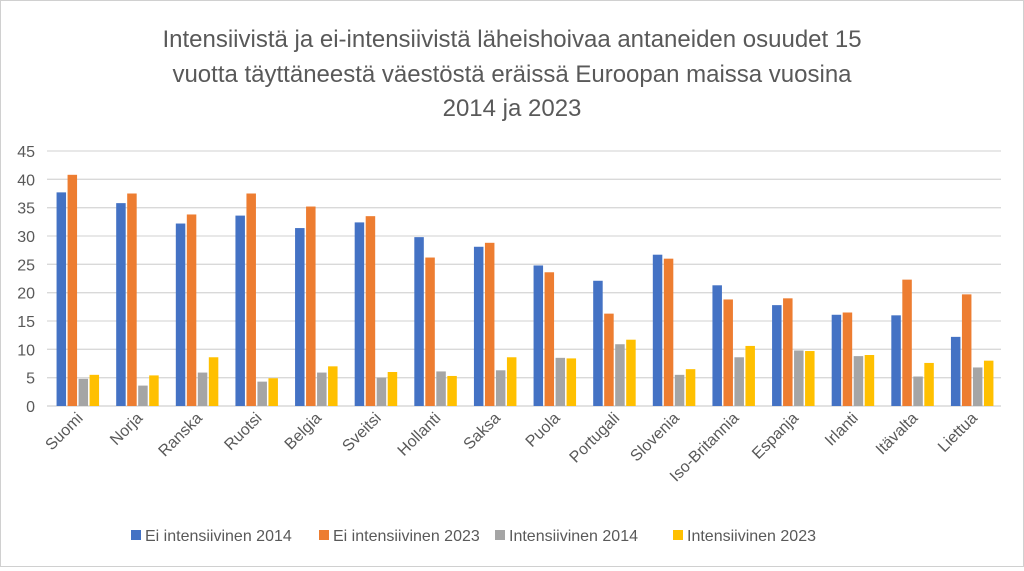 The image size is (1024, 571). What do you see at coordinates (420, 435) in the screenshot?
I see `x-tick-label: Hollanti` at bounding box center [420, 435].